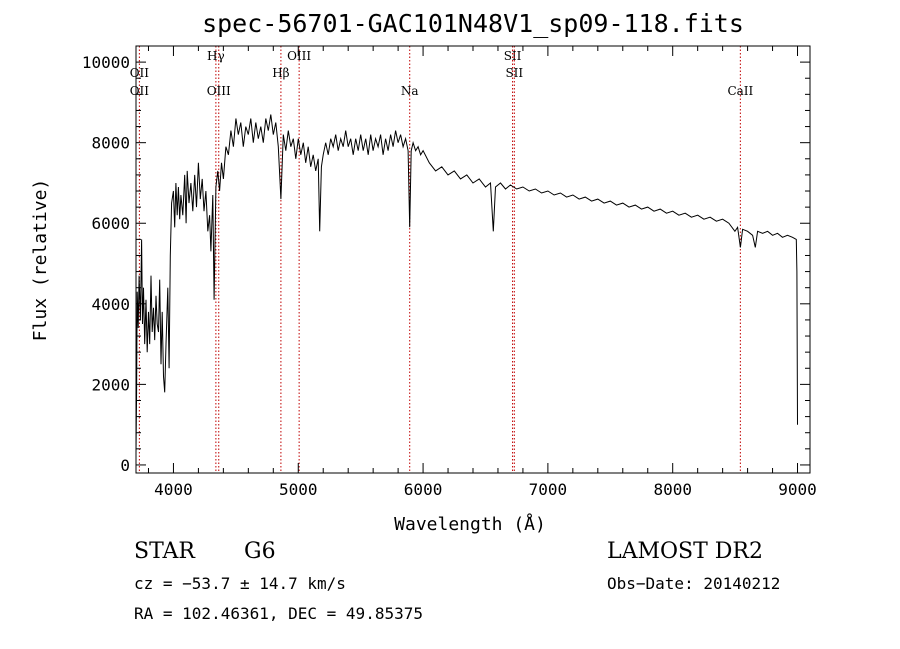  Describe the element at coordinates (410, 91) in the screenshot. I see `line-marker-label: Na` at that location.